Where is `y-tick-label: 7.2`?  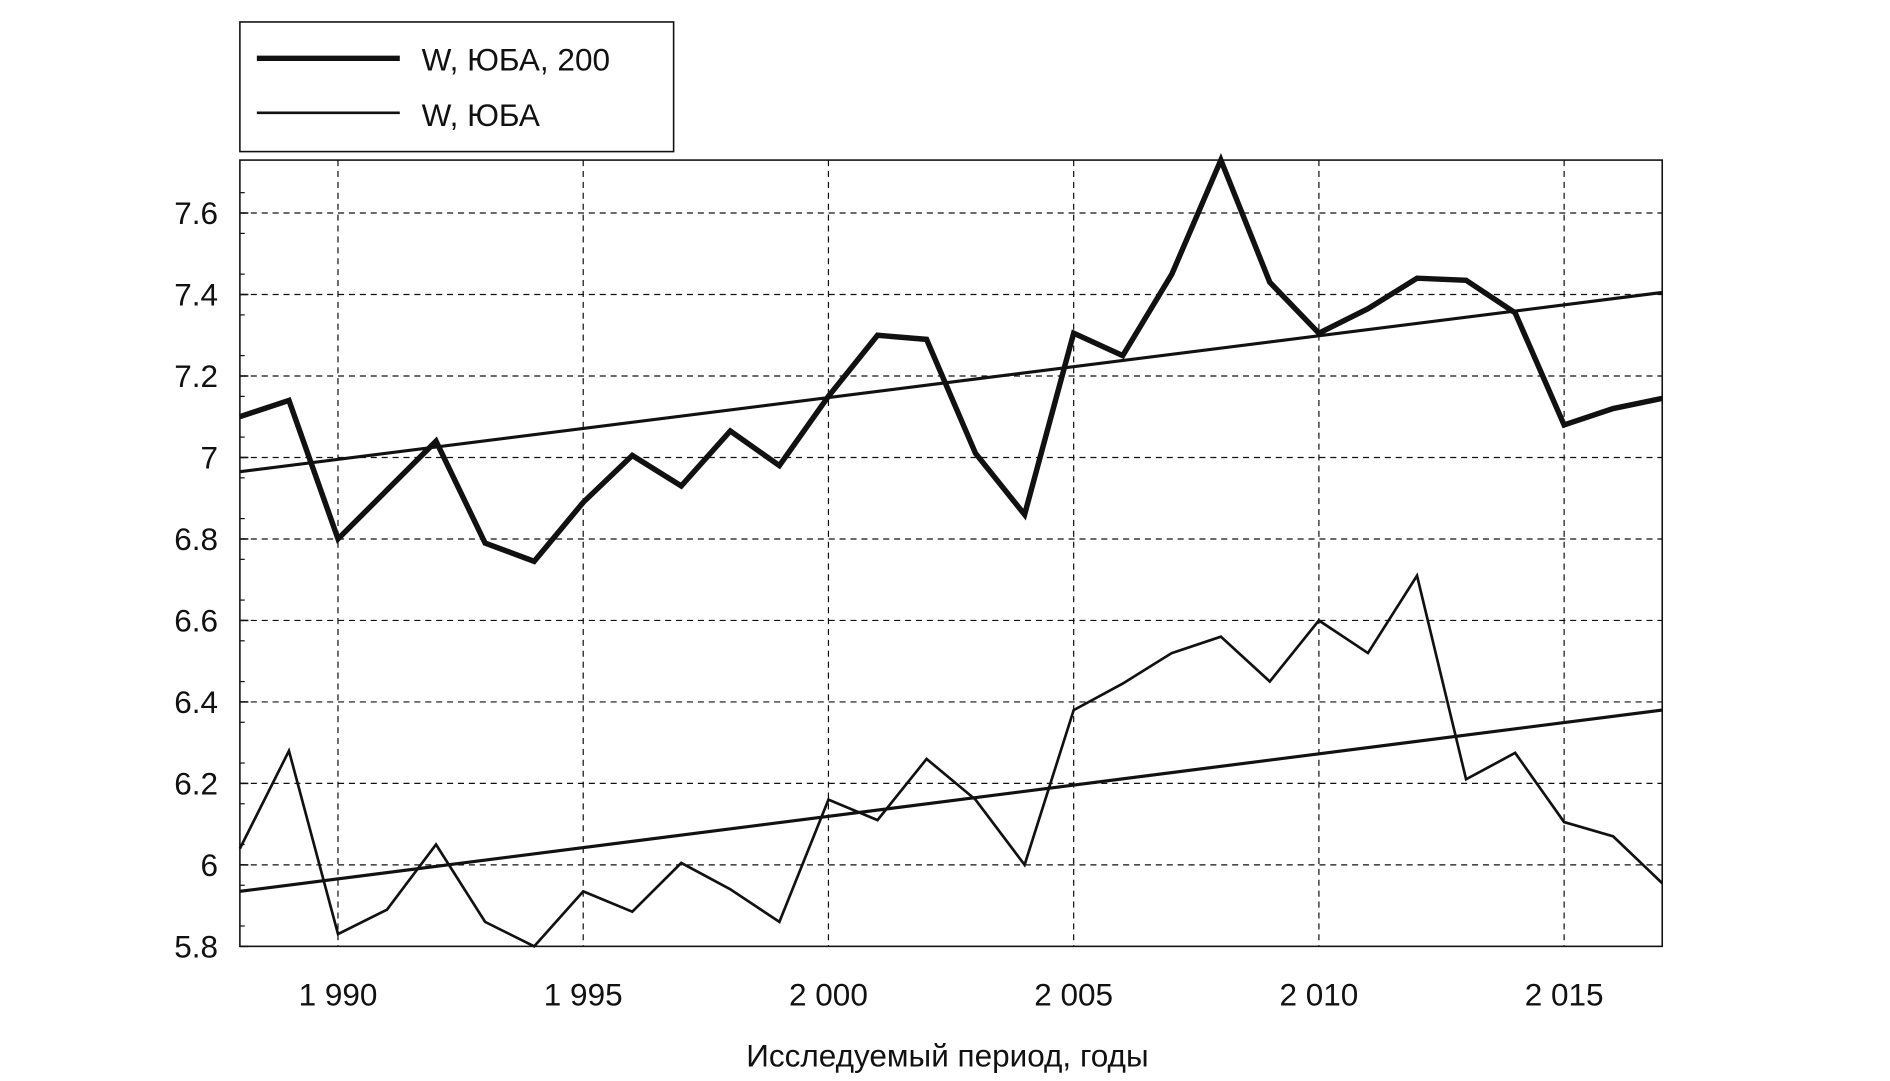 y-tick-label: 7.2 is located at coordinates (196, 376).